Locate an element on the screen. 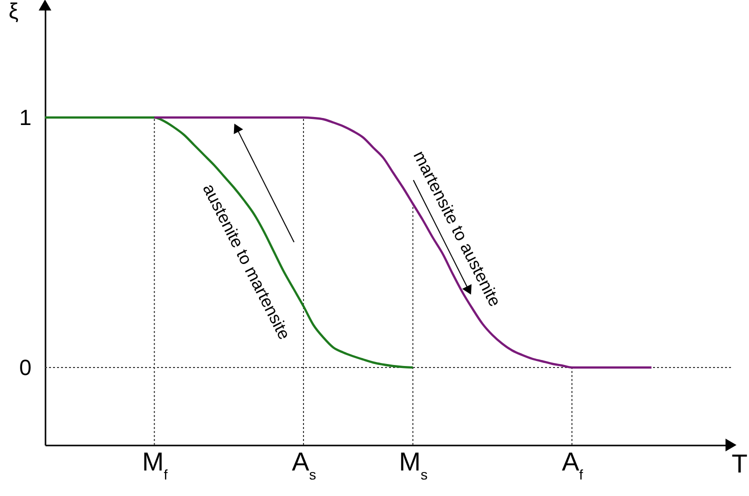 Image resolution: width=749 pixels, height=496 pixels. x-tick-label: A$_{s}$ is located at coordinates (304, 464).